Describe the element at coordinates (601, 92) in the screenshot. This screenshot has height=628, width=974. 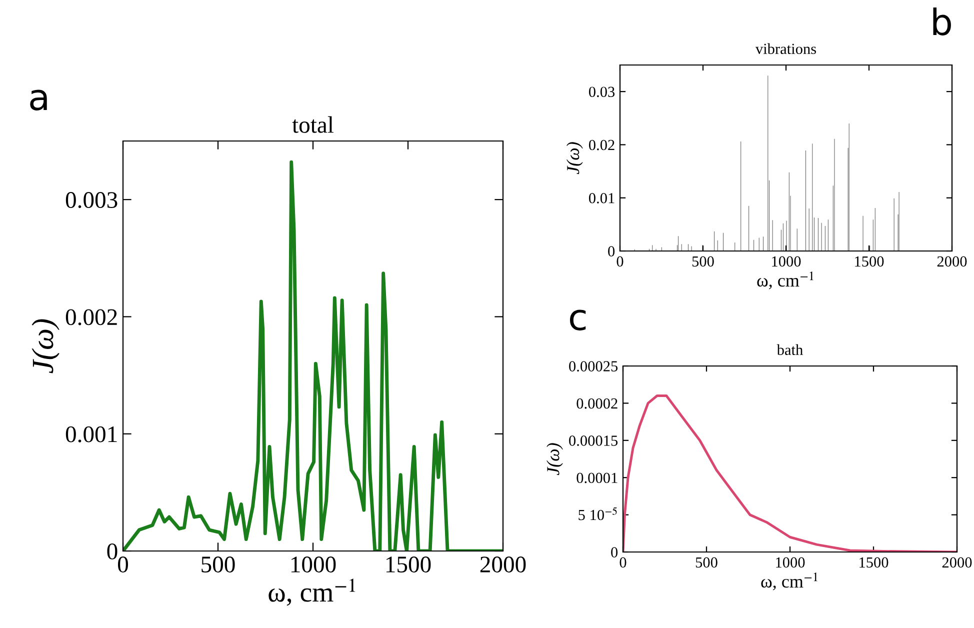
I see `y-tick-label: 0.03` at that location.